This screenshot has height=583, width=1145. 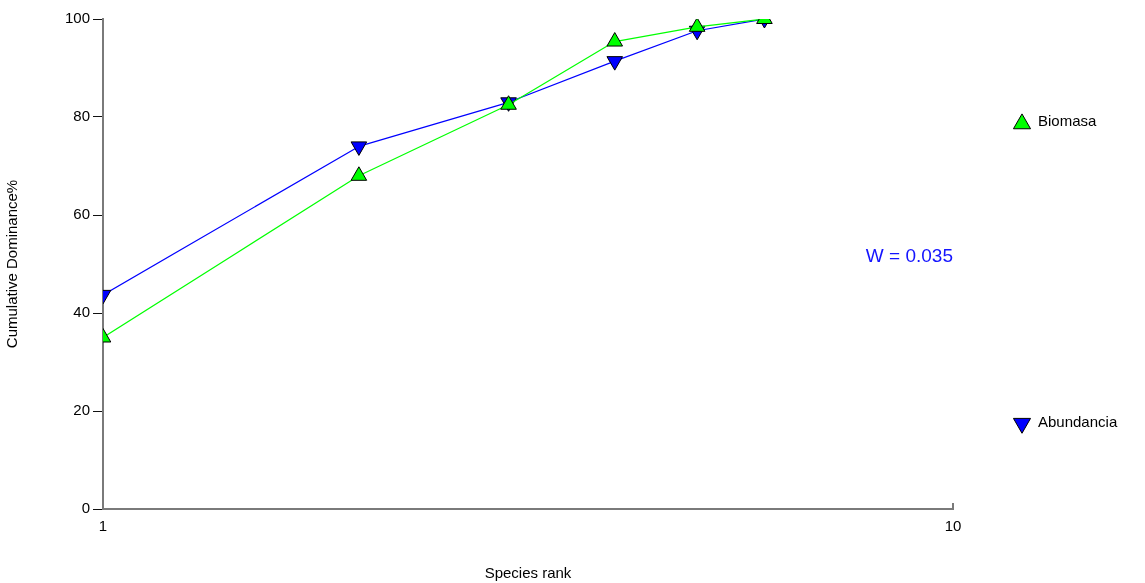 I want to click on legend-label: Biomasa, so click(x=1068, y=121).